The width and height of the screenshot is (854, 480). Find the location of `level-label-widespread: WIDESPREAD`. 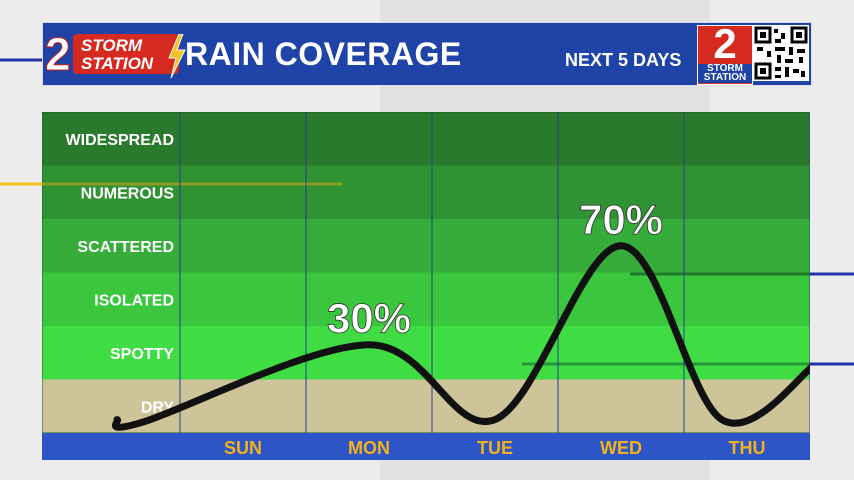

level-label-widespread: WIDESPREAD is located at coordinates (120, 140).